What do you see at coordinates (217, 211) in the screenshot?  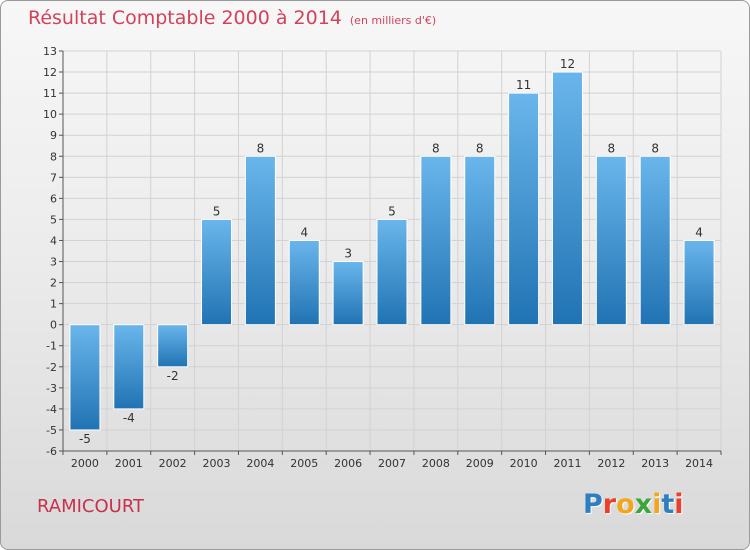 I see `value-label-2003: 5` at bounding box center [217, 211].